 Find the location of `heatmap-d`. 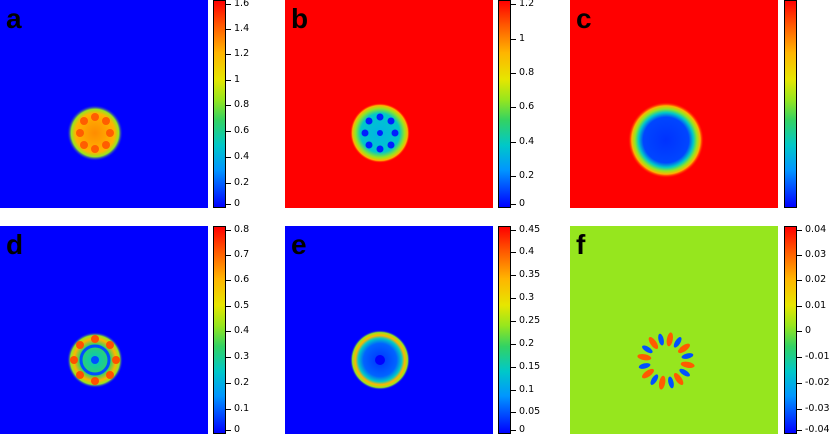

heatmap-d is located at coordinates (104, 330).